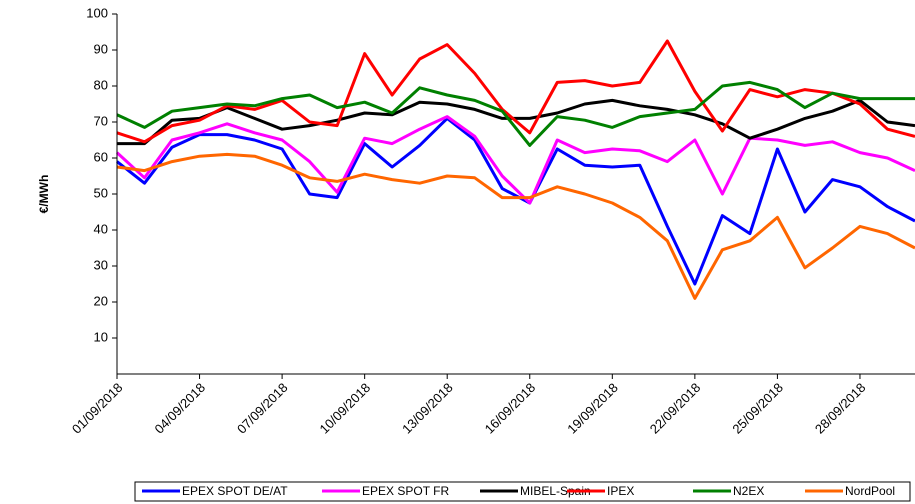 The height and width of the screenshot is (504, 915). What do you see at coordinates (405, 491) in the screenshot?
I see `legend-label: EPEX SPOT FR` at bounding box center [405, 491].